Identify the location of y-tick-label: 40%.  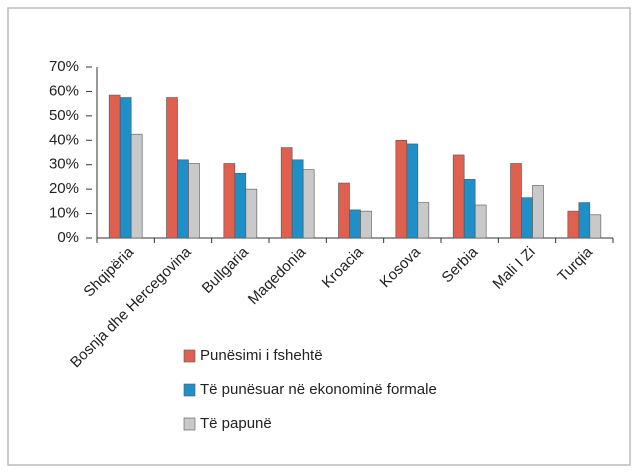
(64, 139).